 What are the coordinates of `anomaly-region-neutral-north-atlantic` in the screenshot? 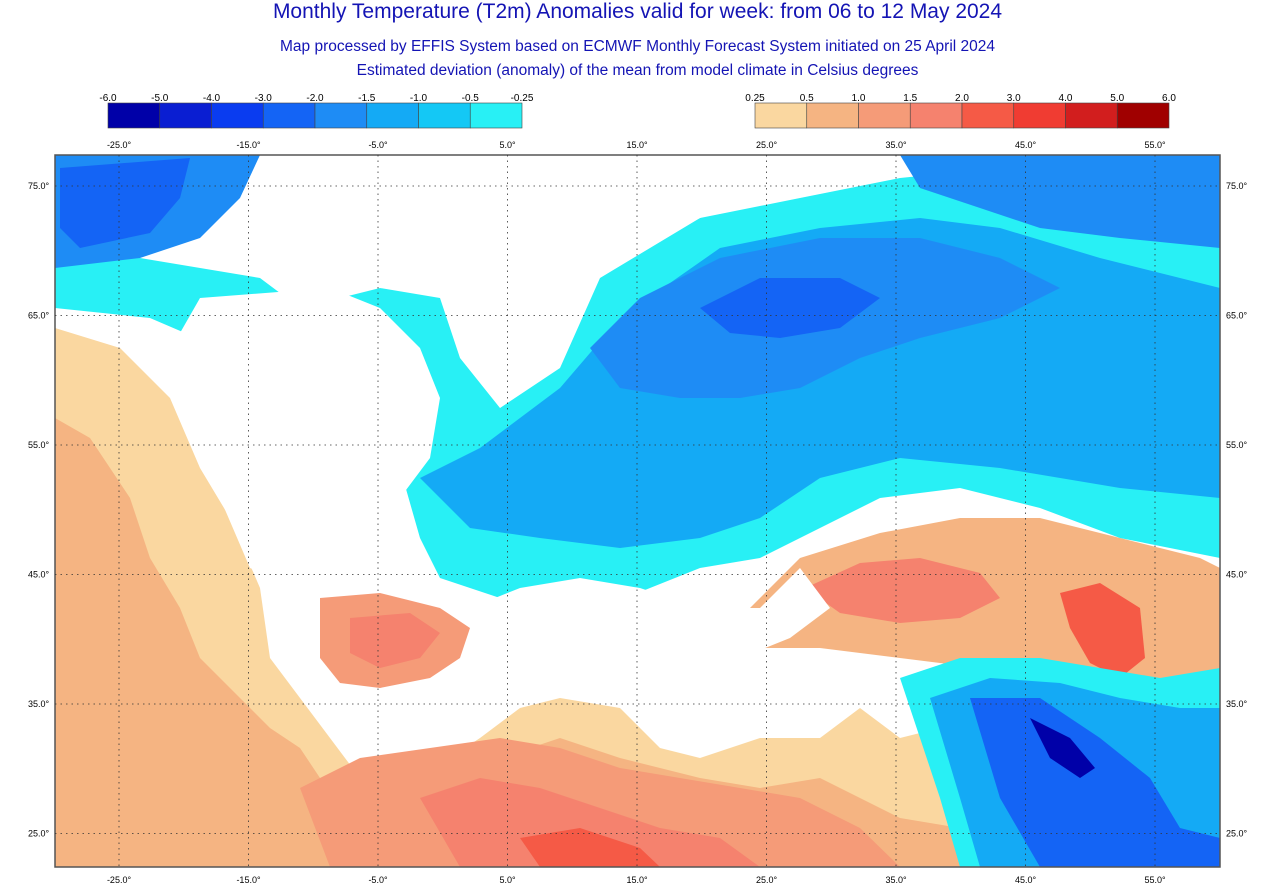 It's located at (300, 438).